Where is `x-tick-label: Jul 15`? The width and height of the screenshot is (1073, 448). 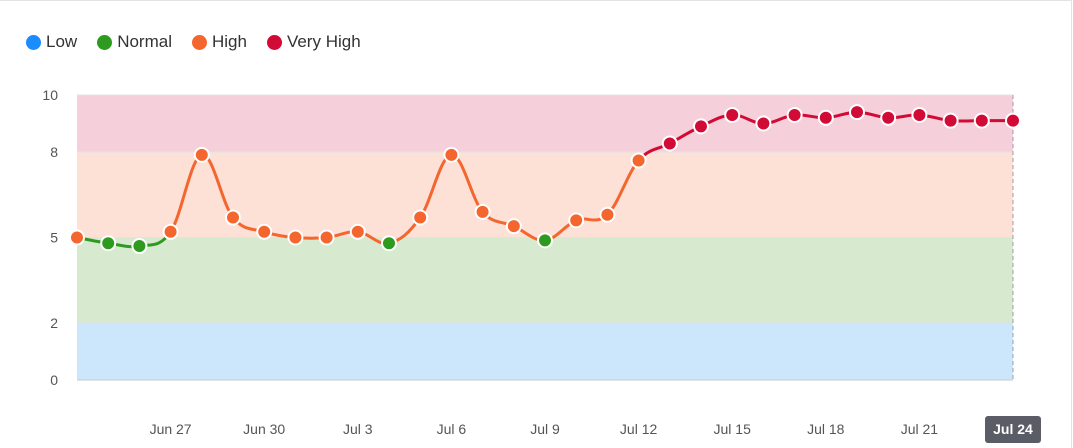
x-tick-label: Jul 15 is located at coordinates (733, 429).